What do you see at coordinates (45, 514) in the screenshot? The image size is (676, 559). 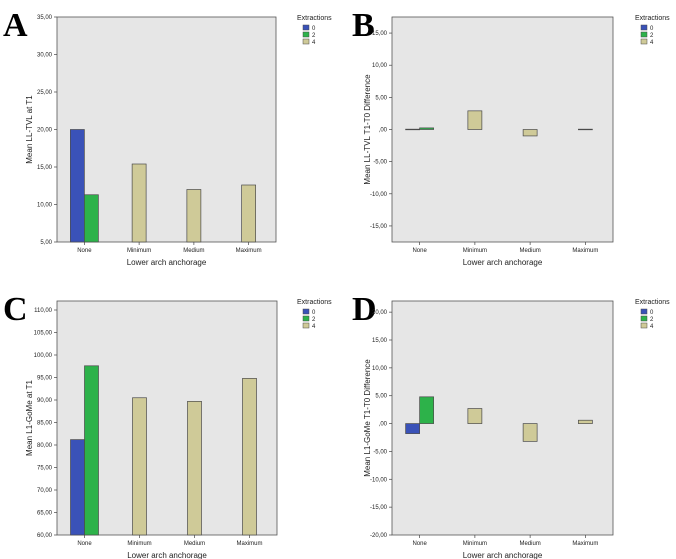 I see `y-tick-label: 65,00` at bounding box center [45, 514].